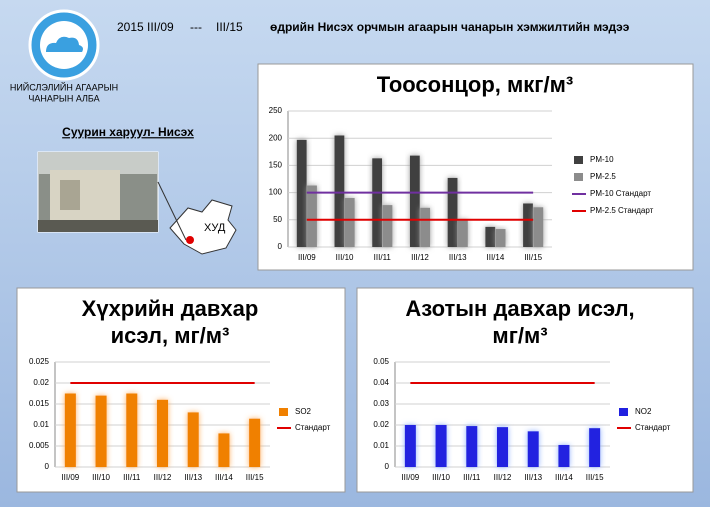 This screenshot has height=507, width=710. I want to click on station-title: Суурин харуул- Нисэх, so click(128, 132).